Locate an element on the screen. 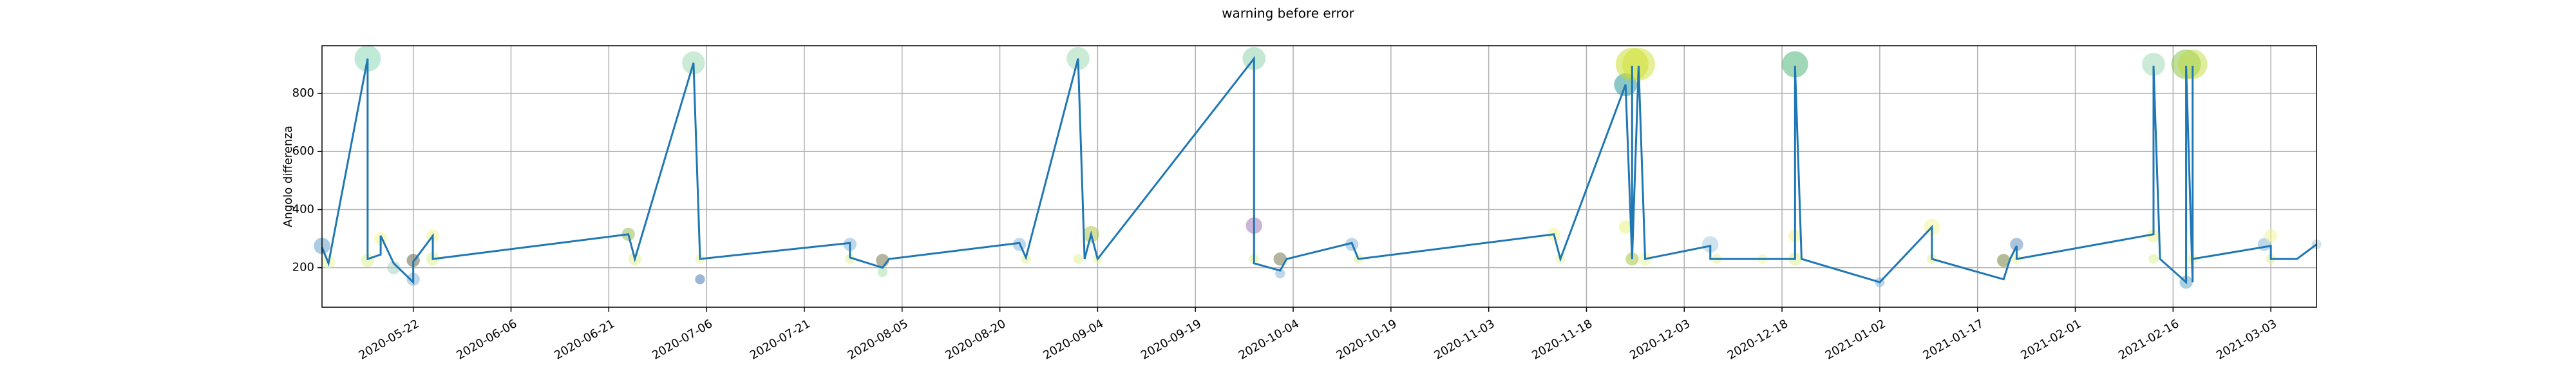 Image resolution: width=2576 pixels, height=389 pixels. x-tick-label: 2020-05-22 is located at coordinates (388, 339).